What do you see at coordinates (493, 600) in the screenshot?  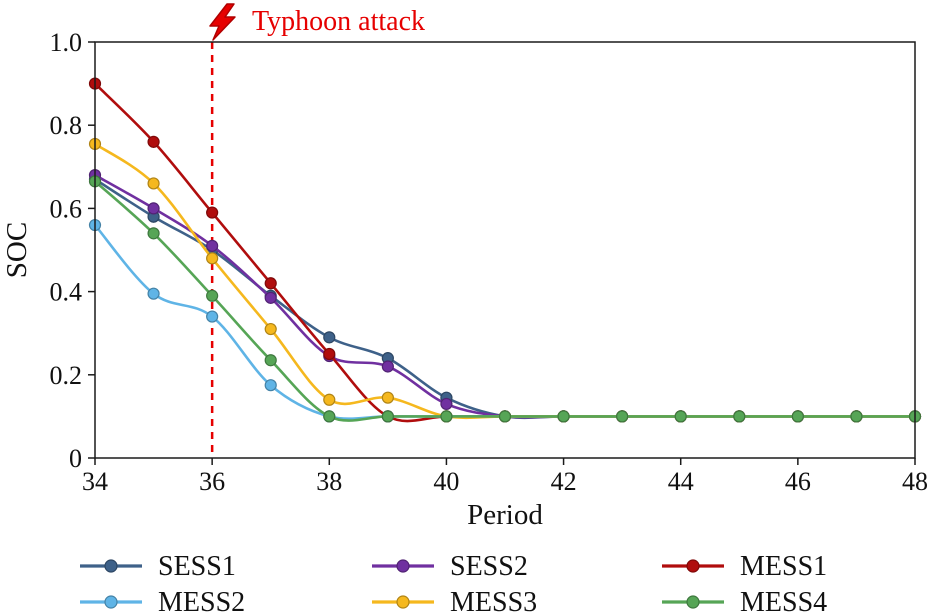 I see `legend-label-MESS3: MESS3` at bounding box center [493, 600].